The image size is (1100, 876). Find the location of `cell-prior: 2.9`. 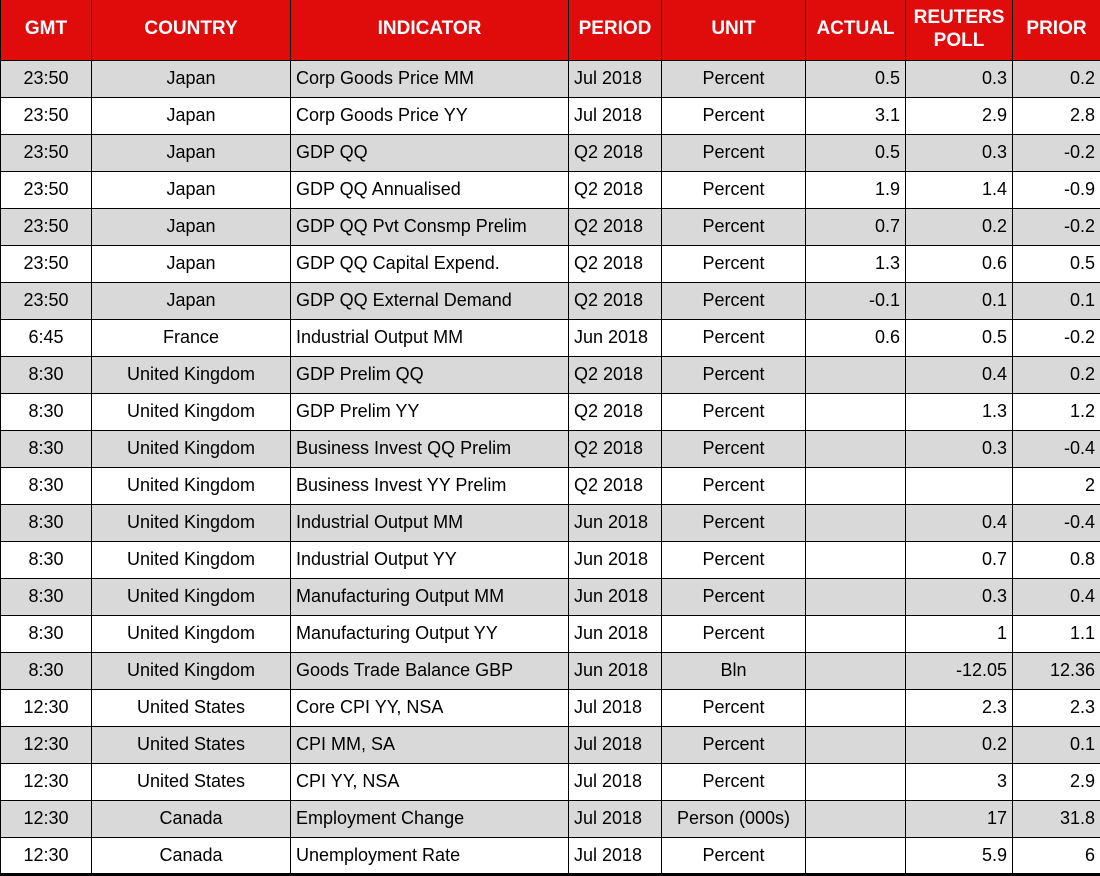

cell-prior: 2.9 is located at coordinates (1056, 781).